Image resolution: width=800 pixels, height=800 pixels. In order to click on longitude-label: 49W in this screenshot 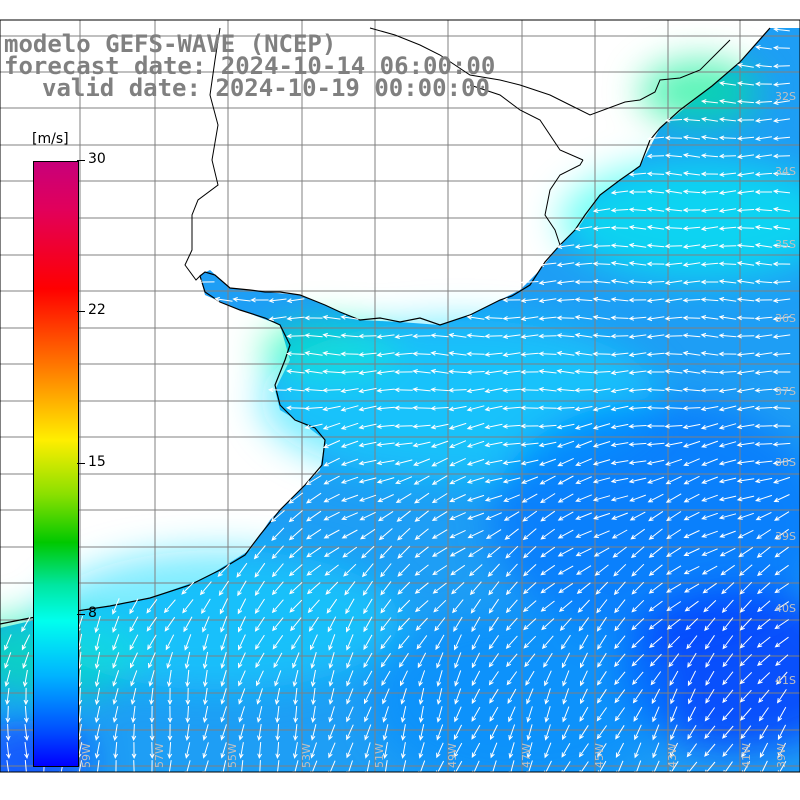, I will do `click(452, 755)`.